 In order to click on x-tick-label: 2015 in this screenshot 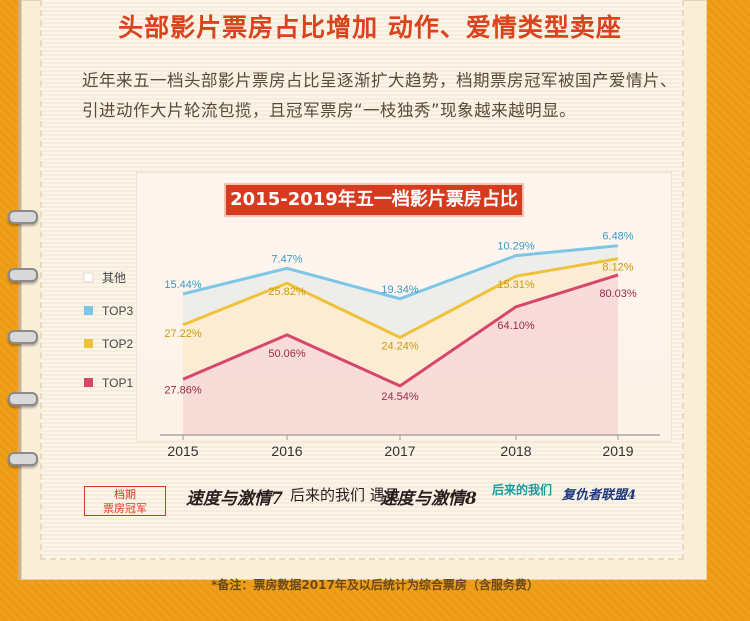, I will do `click(182, 451)`.